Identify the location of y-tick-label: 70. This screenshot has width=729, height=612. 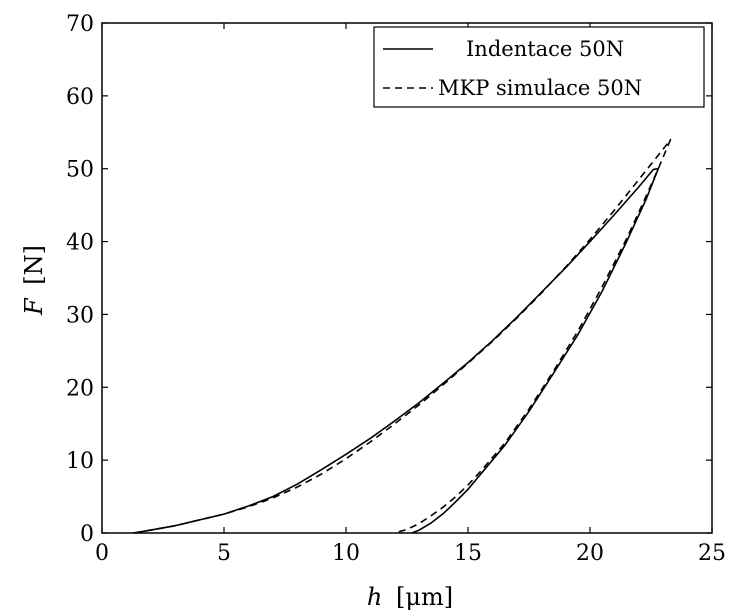
(80, 24).